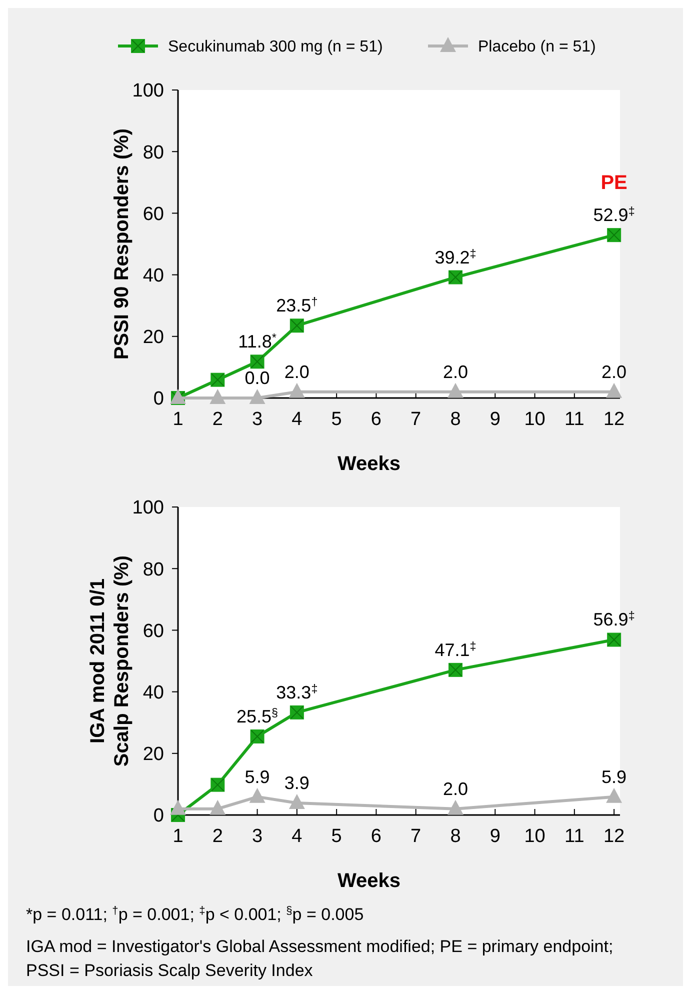 The width and height of the screenshot is (691, 994). What do you see at coordinates (257, 341) in the screenshot?
I see `data-label: 11.8$^{*}$` at bounding box center [257, 341].